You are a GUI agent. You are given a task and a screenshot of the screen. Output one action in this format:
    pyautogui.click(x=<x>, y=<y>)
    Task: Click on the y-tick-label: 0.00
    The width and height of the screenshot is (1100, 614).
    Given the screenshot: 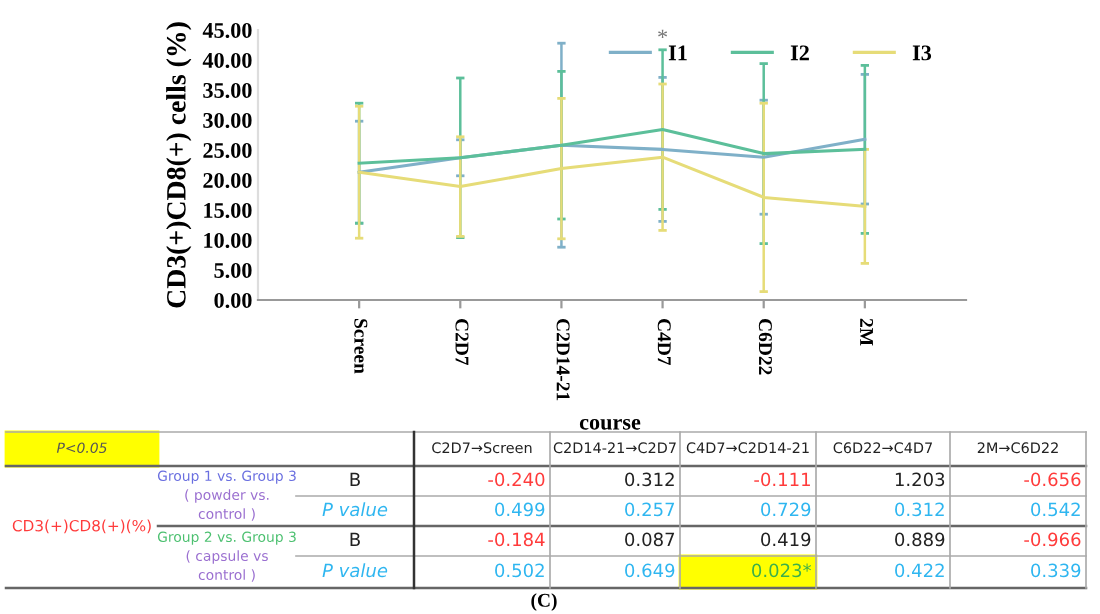 What is the action you would take?
    pyautogui.click(x=233, y=300)
    